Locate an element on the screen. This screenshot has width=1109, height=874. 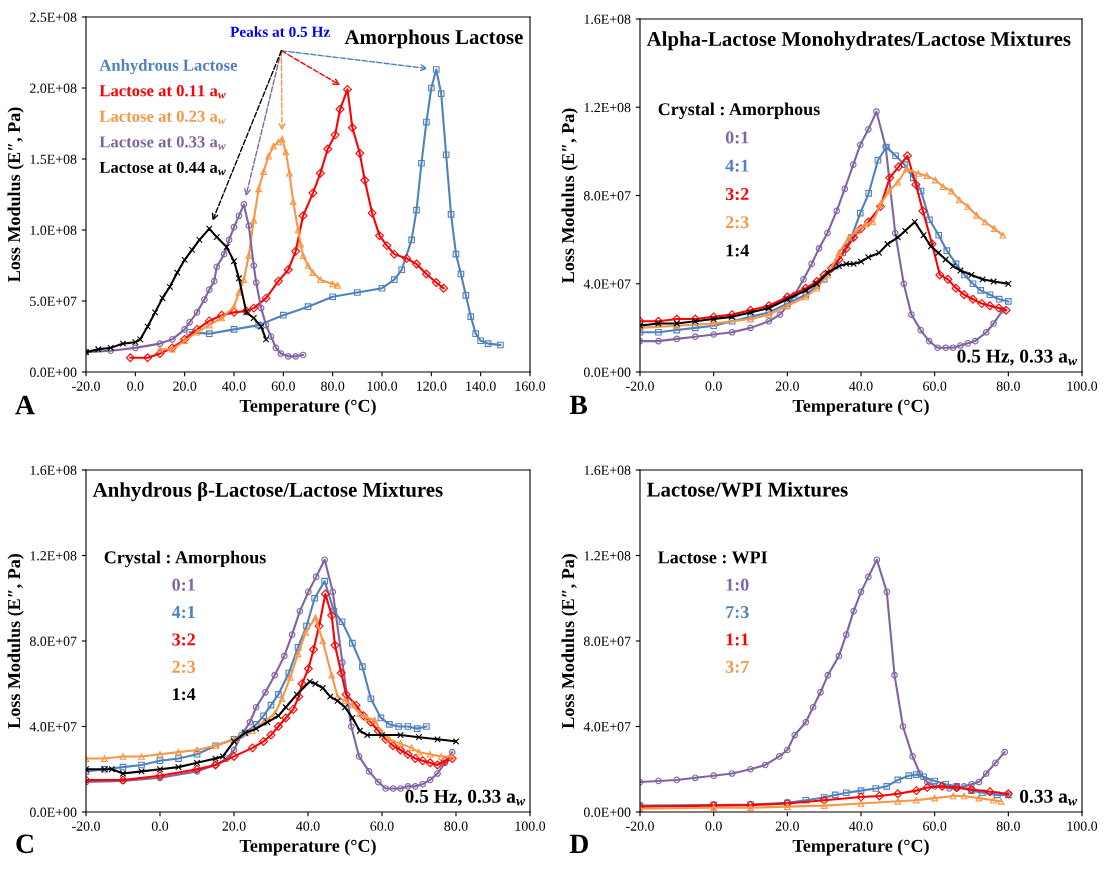
x-tick-label: -20.0 is located at coordinates (640, 826).